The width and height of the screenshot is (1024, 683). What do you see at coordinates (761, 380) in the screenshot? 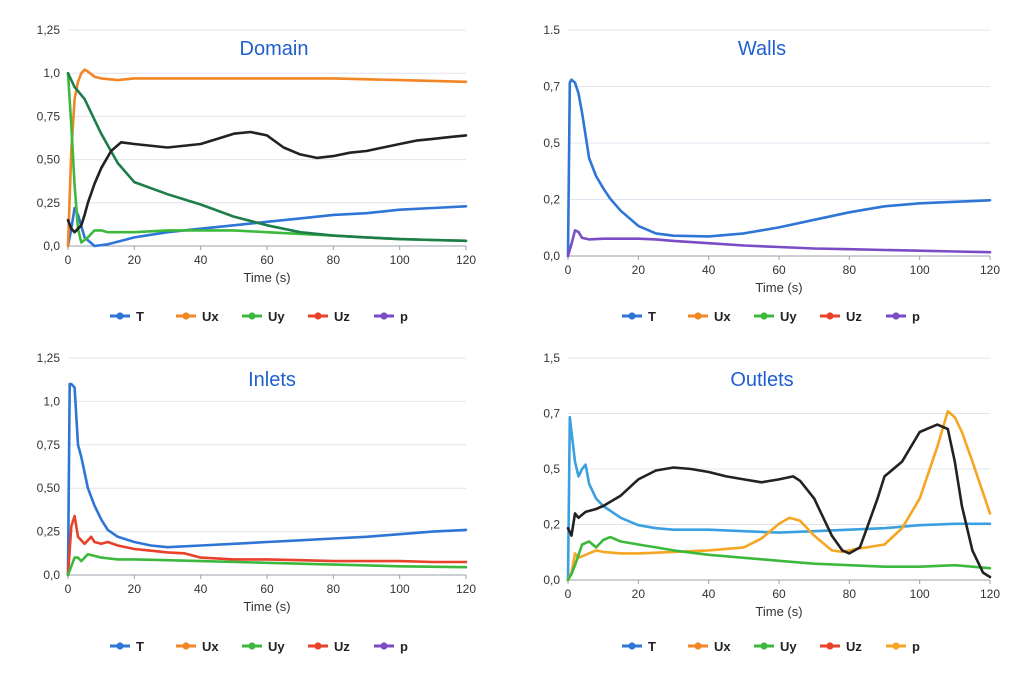
I see `chart-title: Outlets` at bounding box center [761, 380].